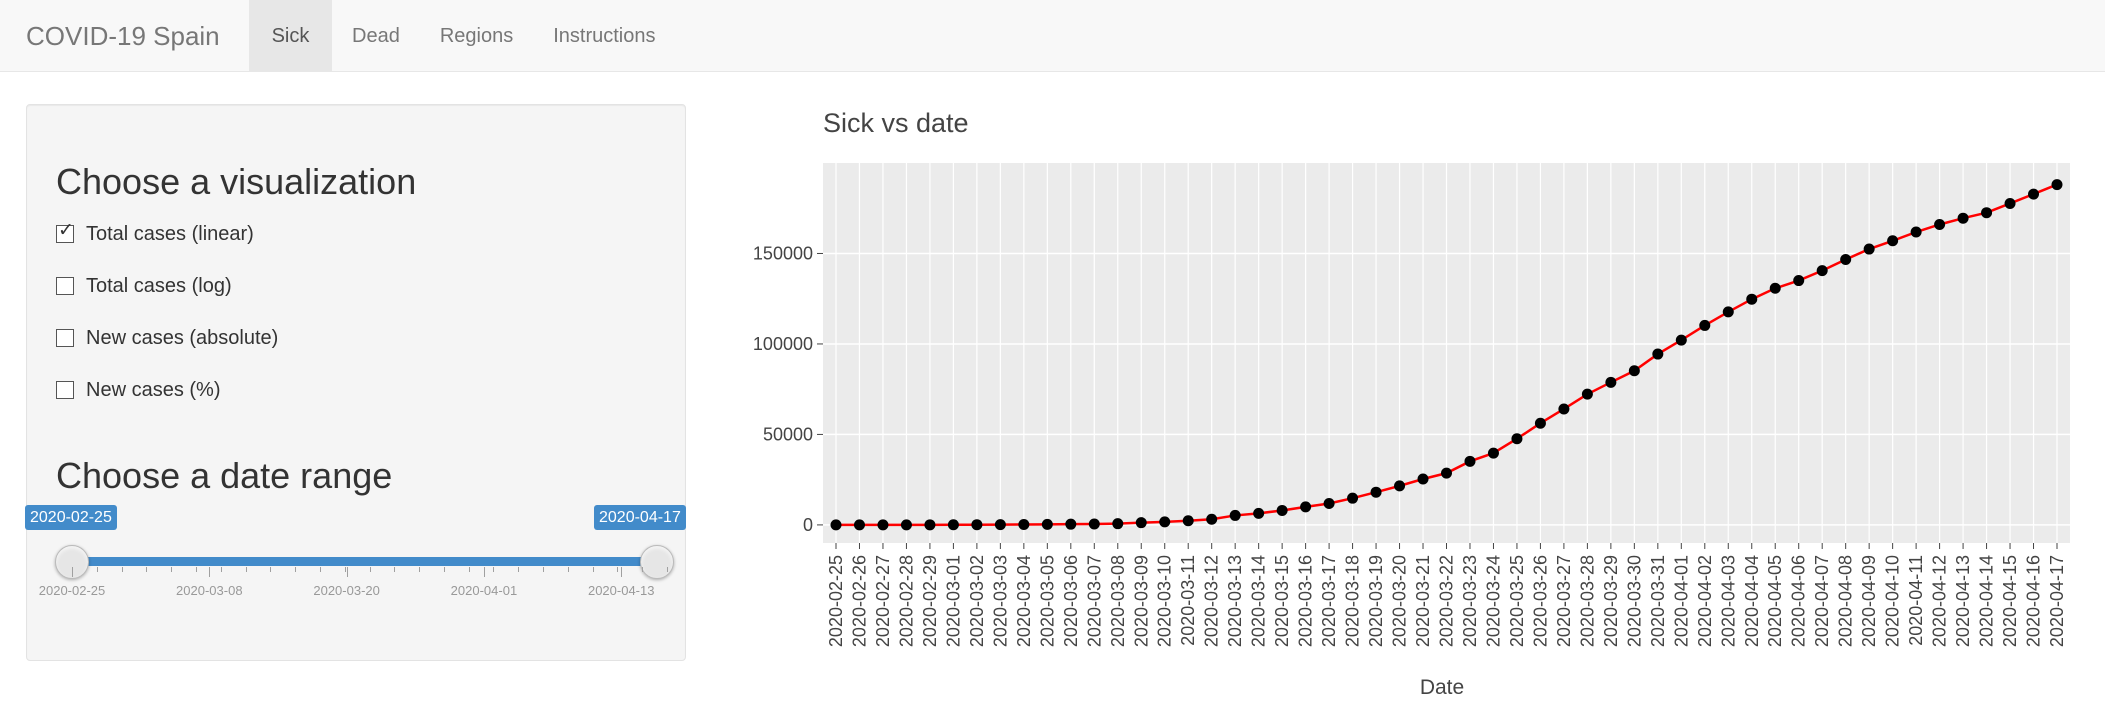 Image resolution: width=2105 pixels, height=716 pixels. Describe the element at coordinates (783, 253) in the screenshot. I see `y-tick-label: 150000` at that location.